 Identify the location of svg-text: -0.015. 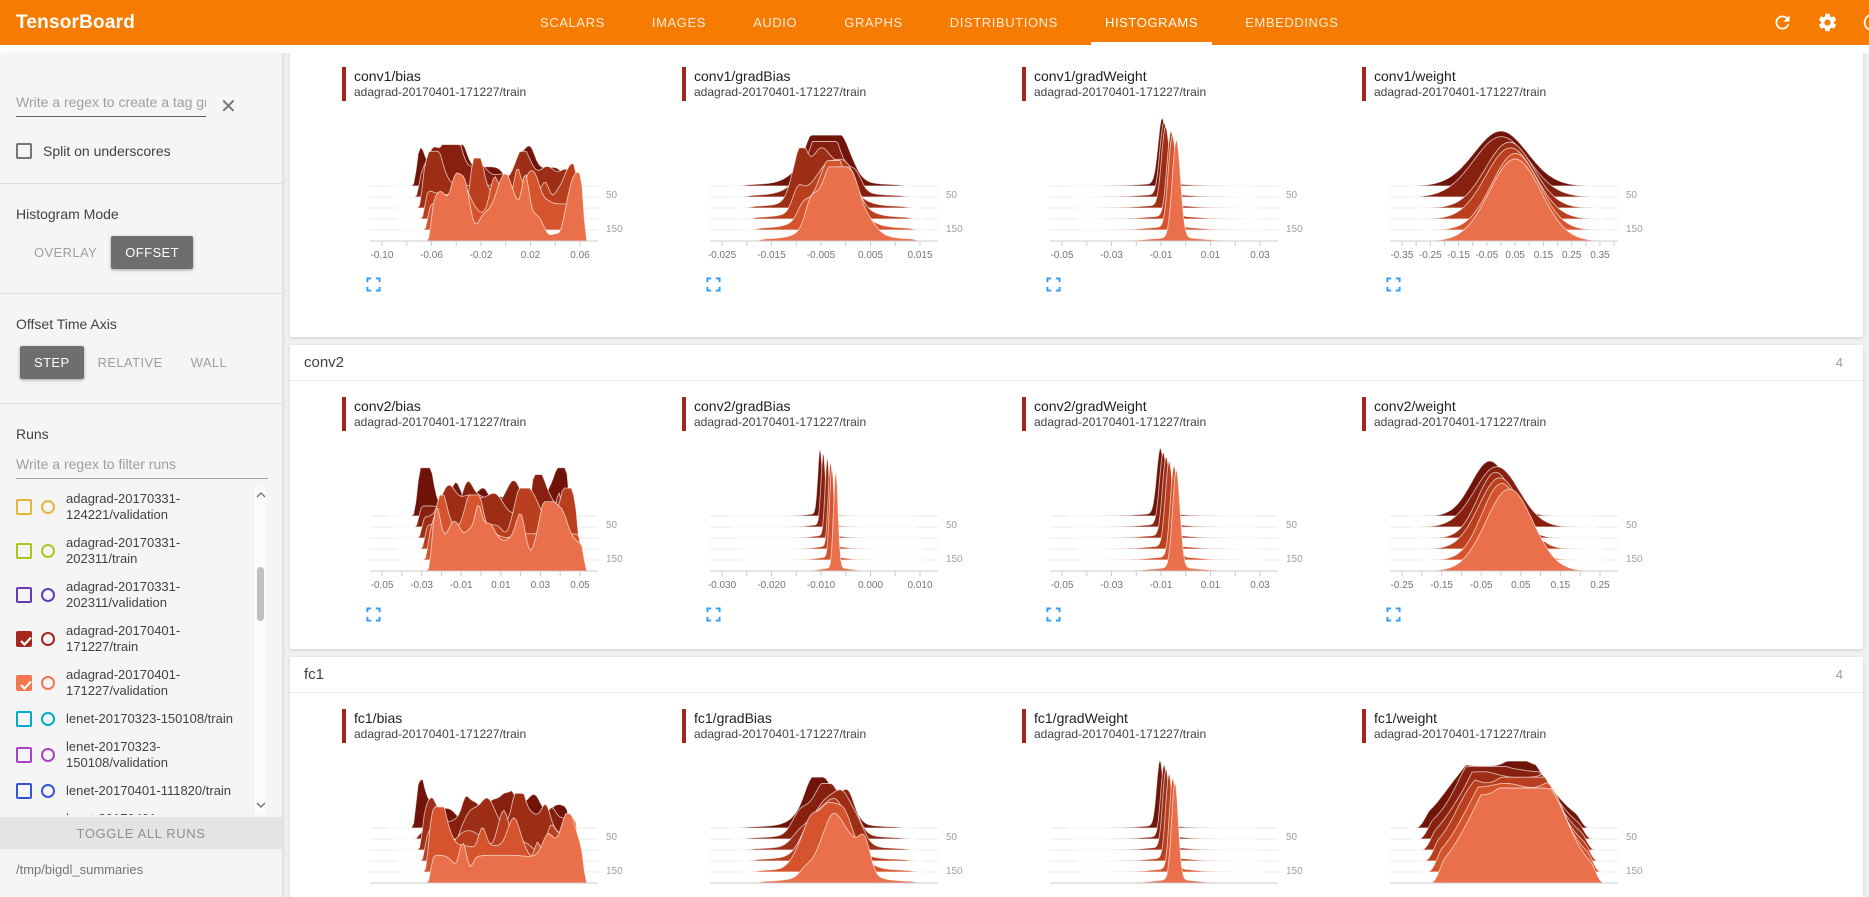
(771, 255).